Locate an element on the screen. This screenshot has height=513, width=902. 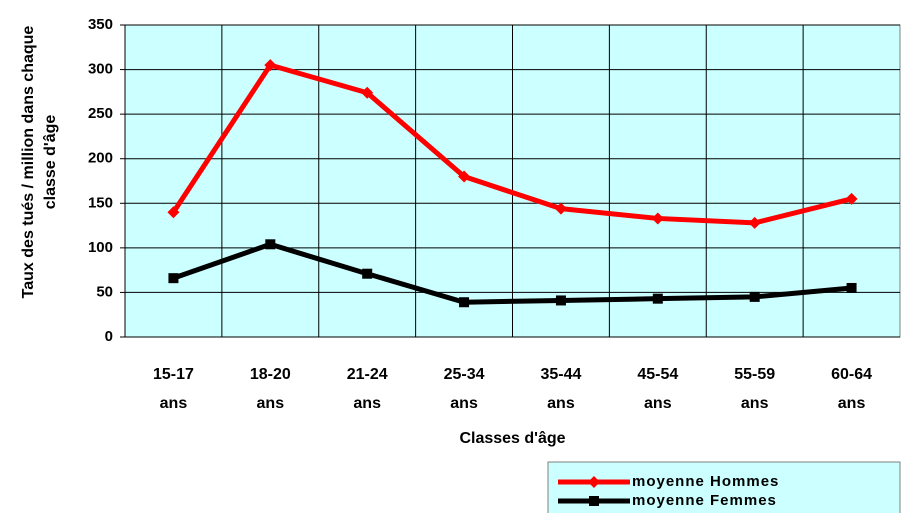
x-tick-label: 60-64 ans is located at coordinates (852, 389).